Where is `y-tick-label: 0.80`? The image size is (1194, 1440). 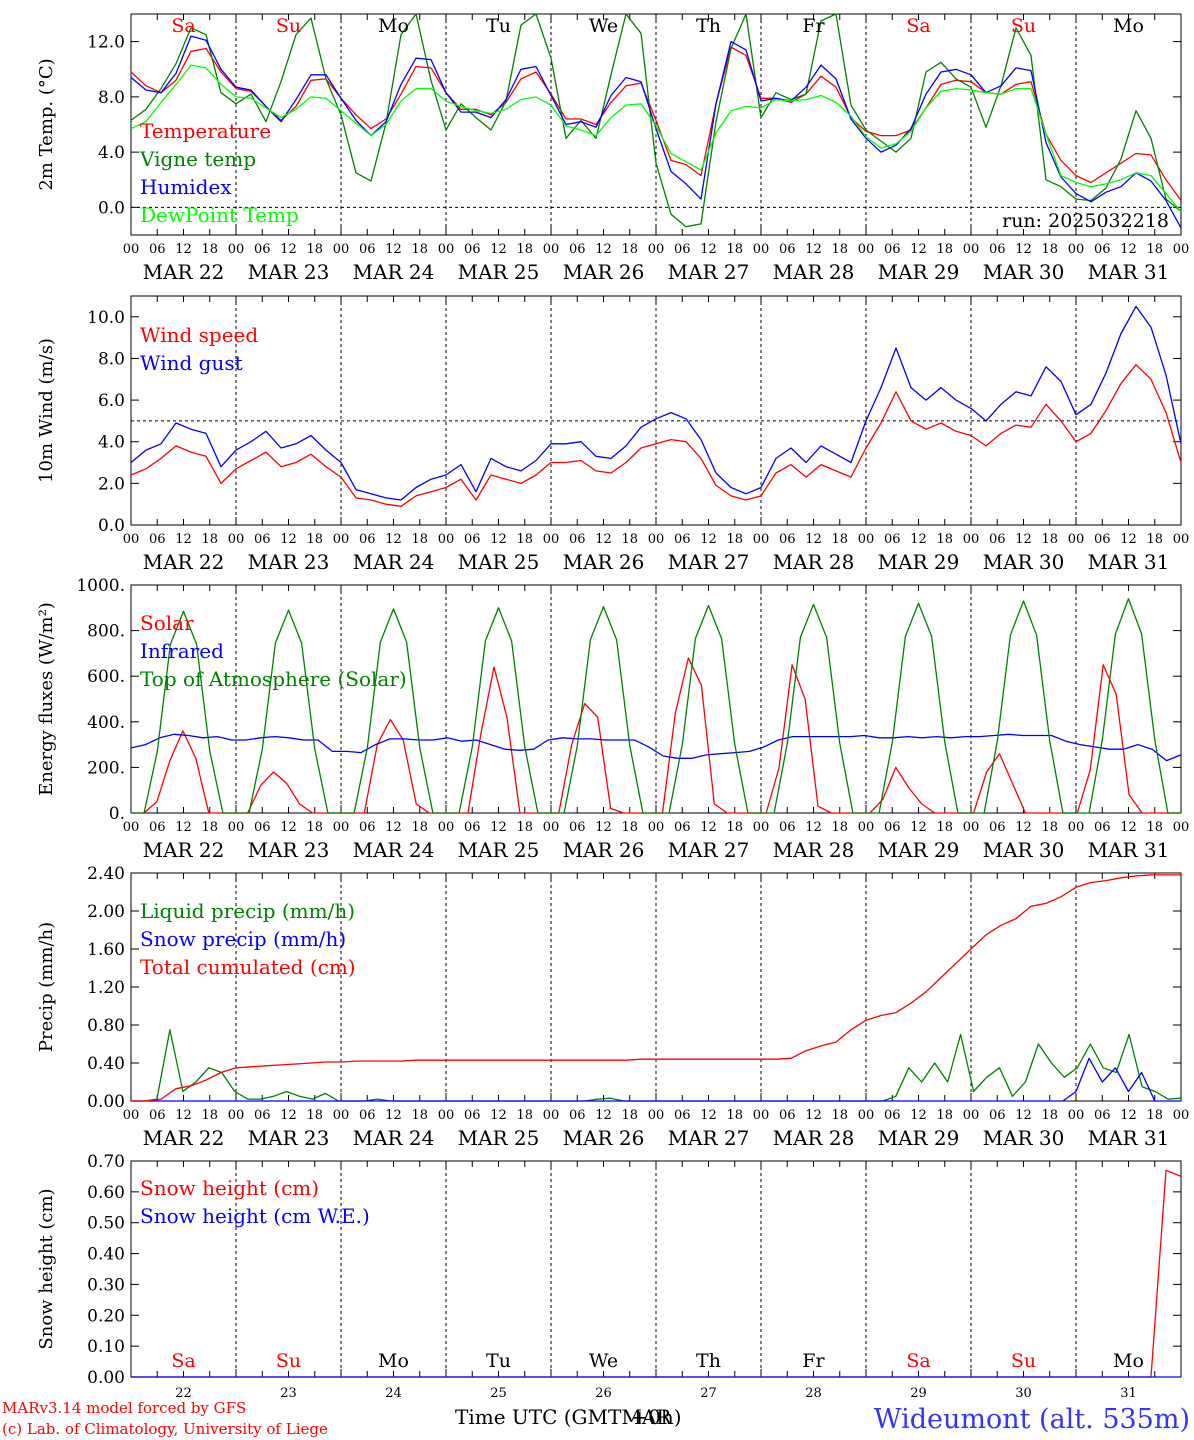
y-tick-label: 0.80 is located at coordinates (106, 1026).